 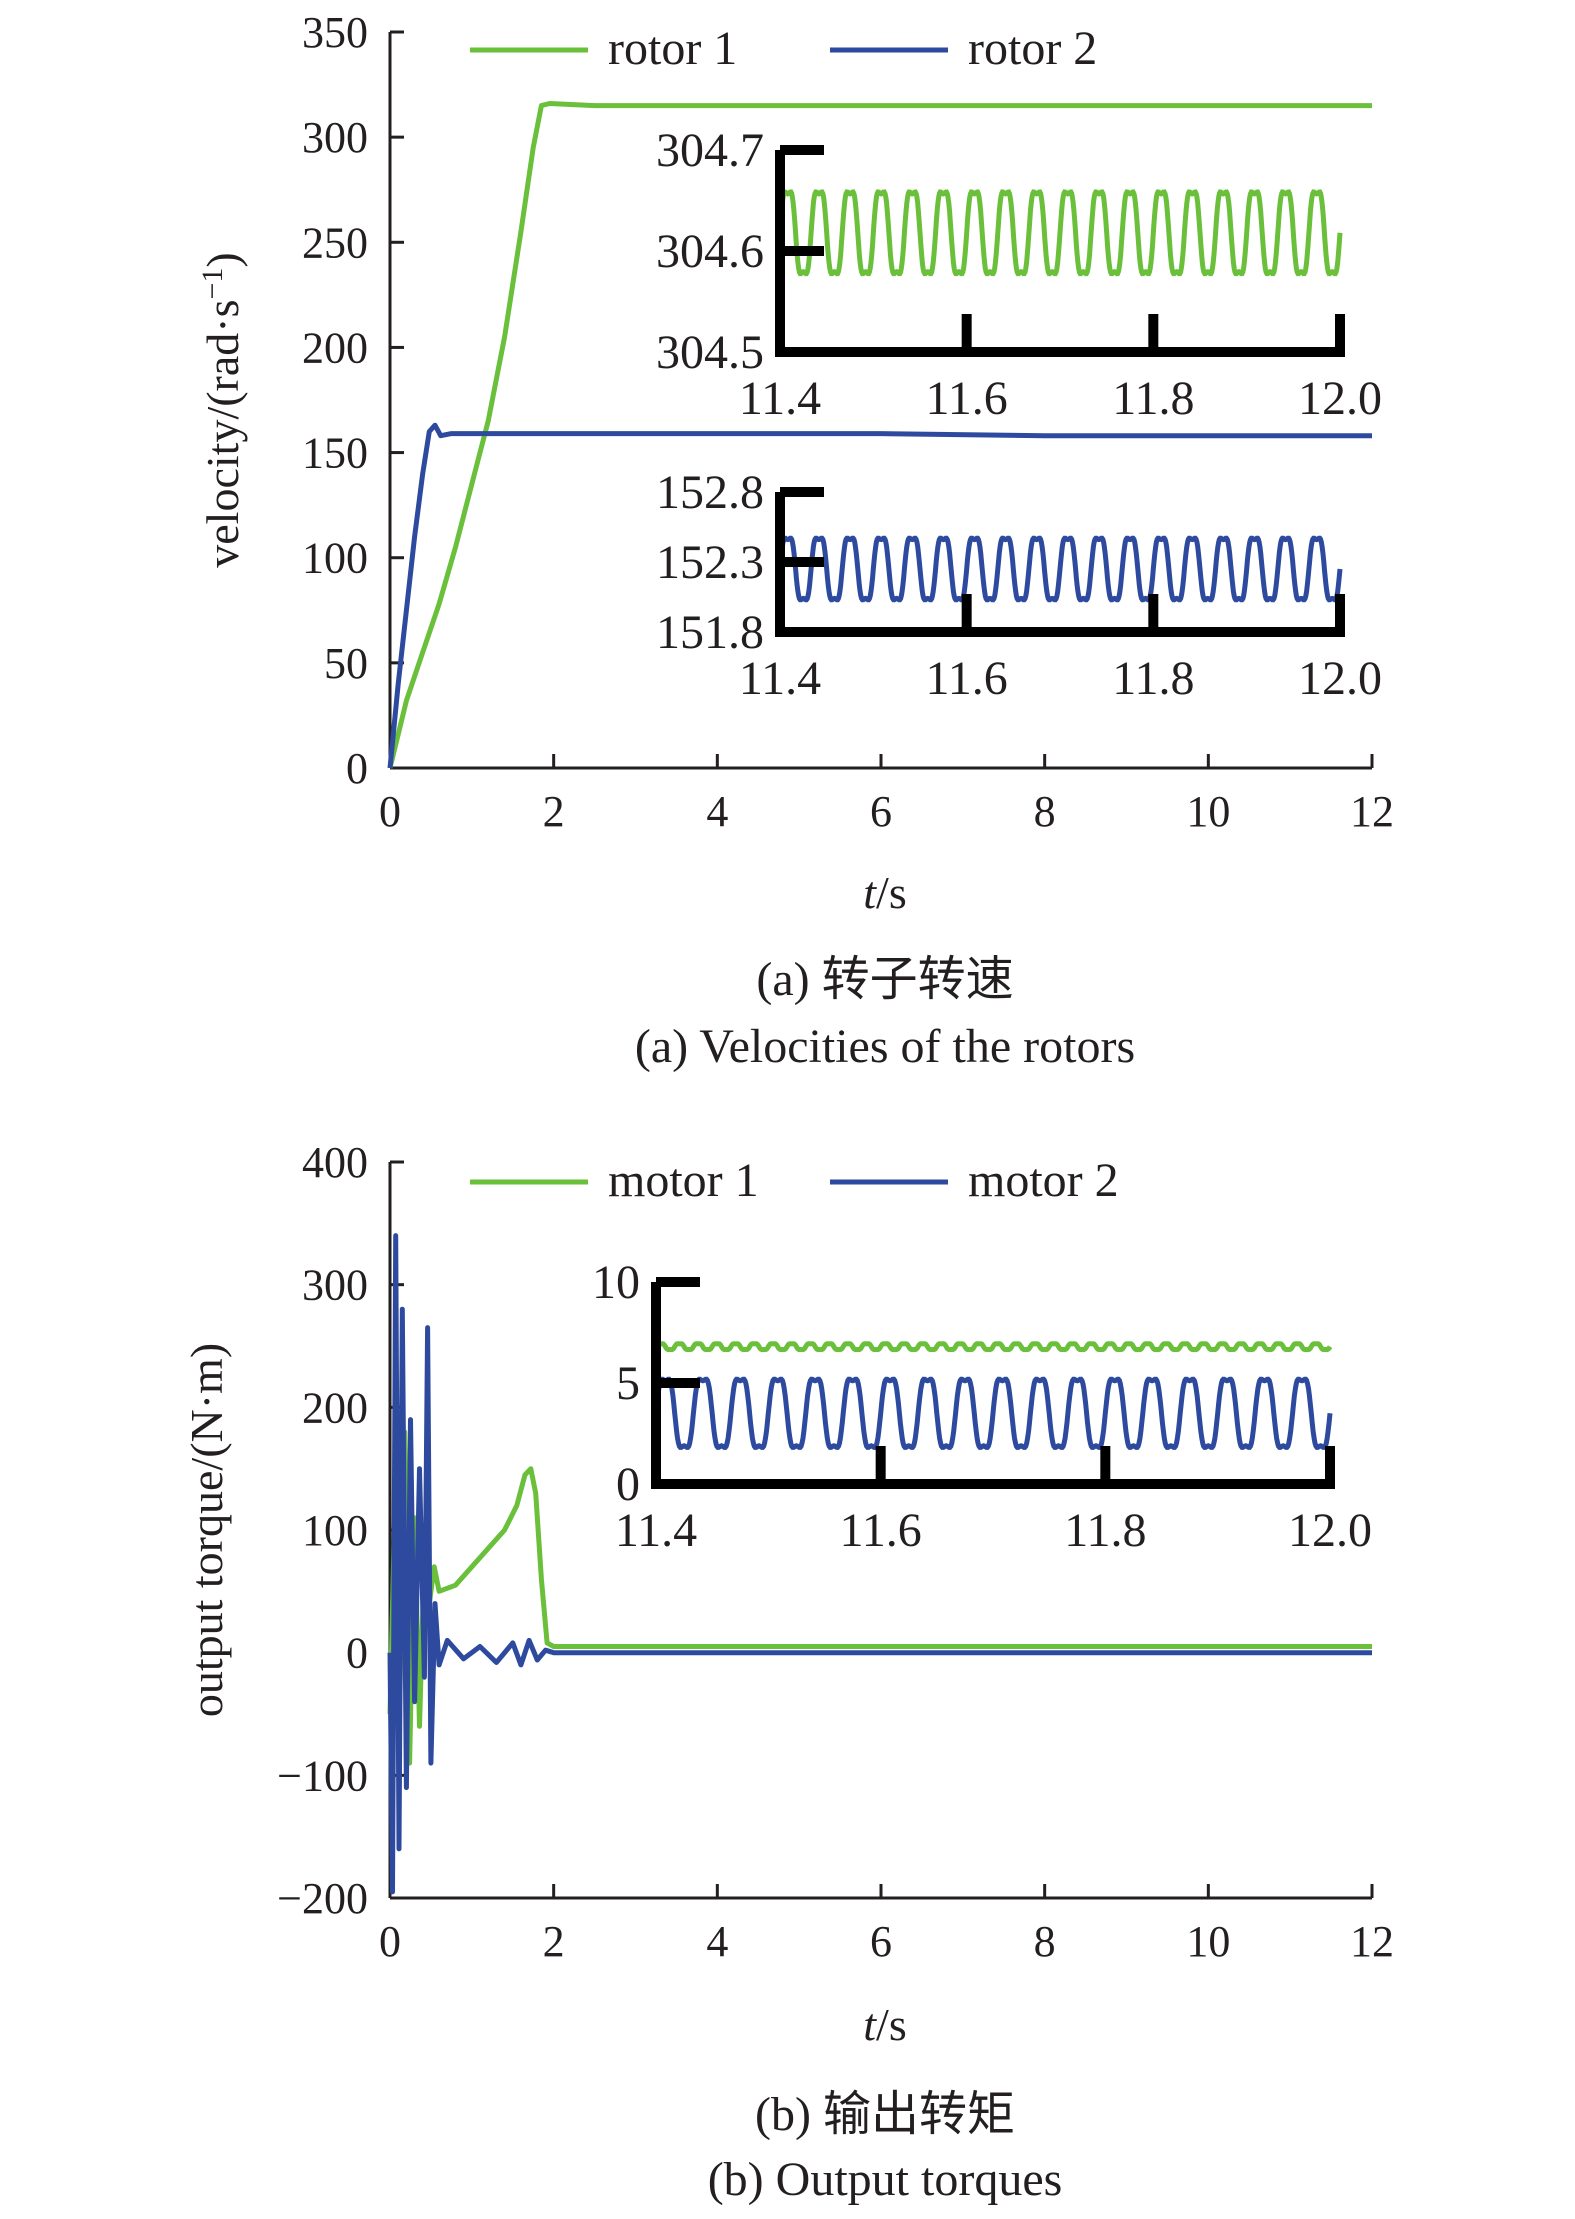 I want to click on panel-b-insets: 0 5 10 11.4 11.6 11.8 12.0, so click(x=982, y=1406).